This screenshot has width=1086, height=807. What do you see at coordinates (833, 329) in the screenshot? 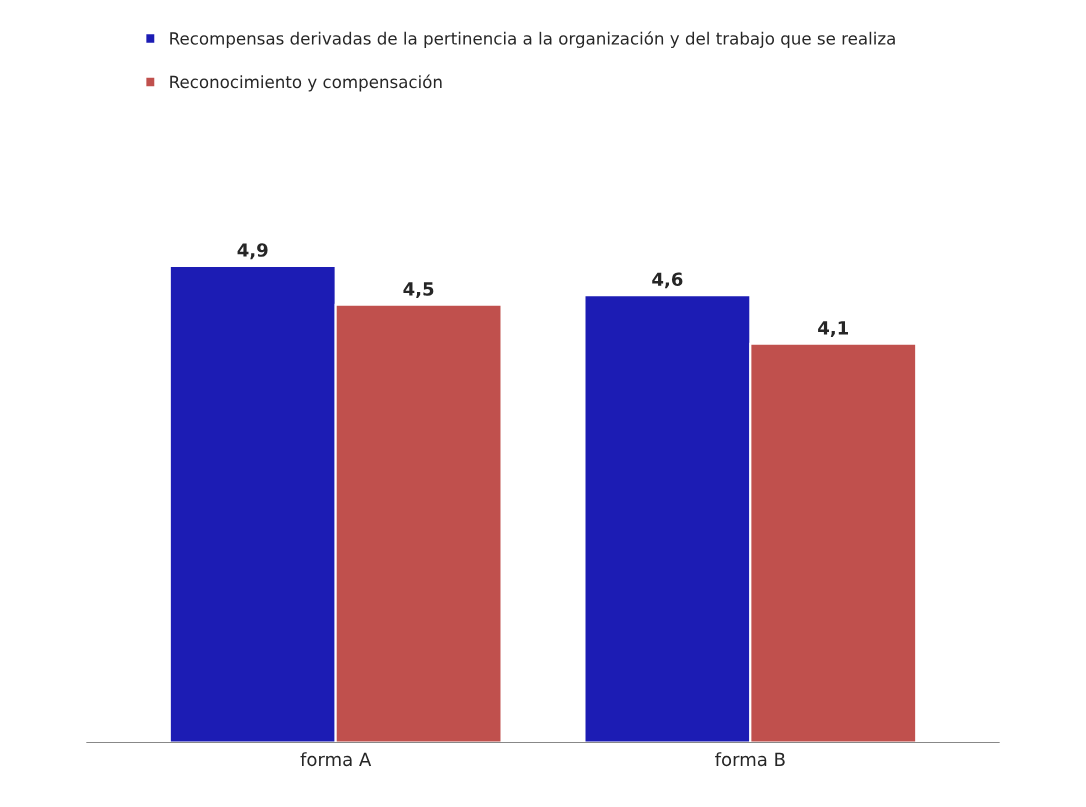
I see `data-label: 4,1` at bounding box center [833, 329].